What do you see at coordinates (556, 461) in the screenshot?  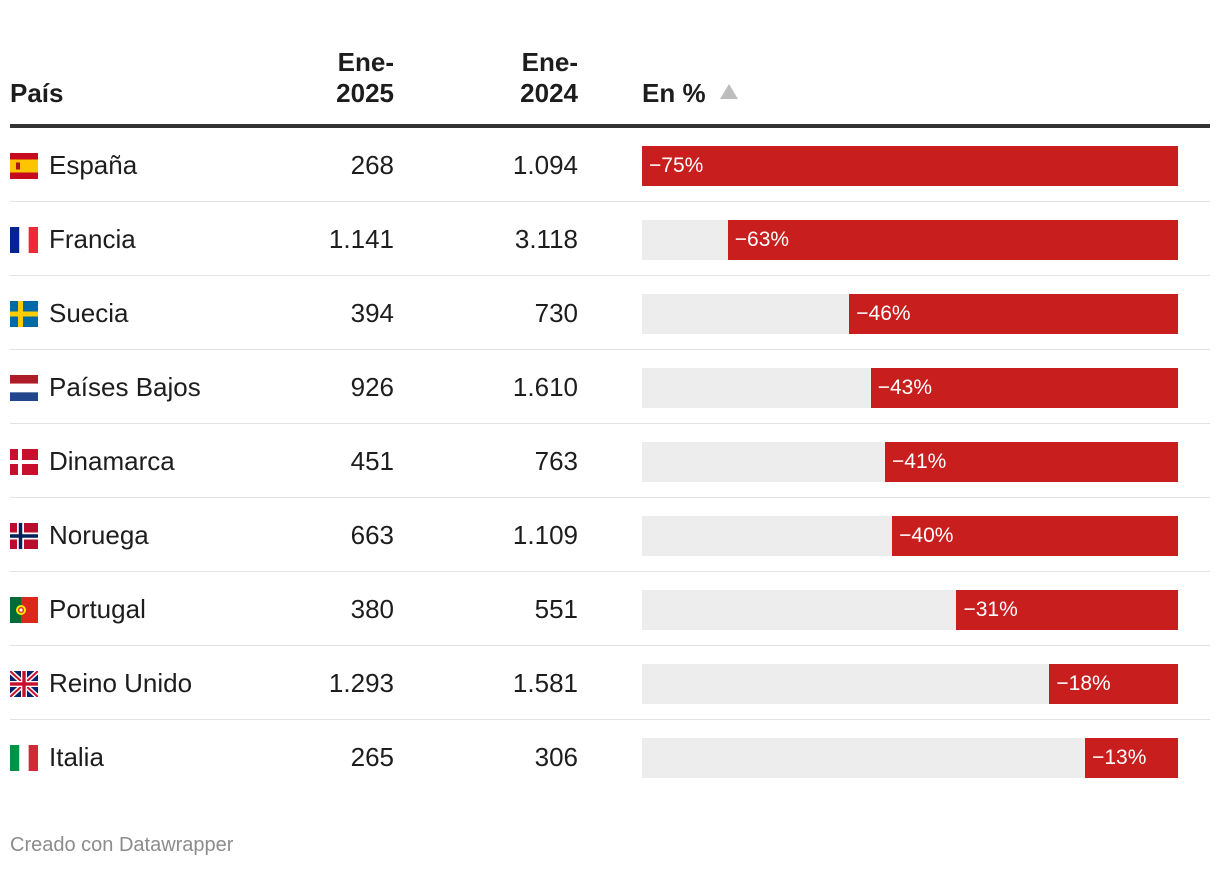 I see `value-jan-2024: 763` at bounding box center [556, 461].